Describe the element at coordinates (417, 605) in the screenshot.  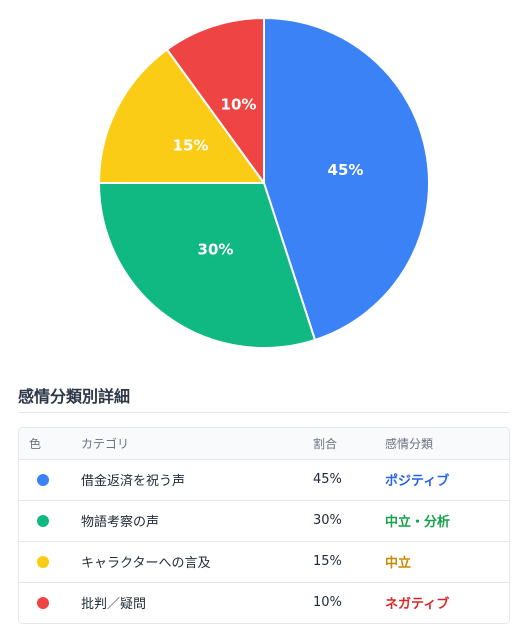
I see `sentiment-label: ネガティブ` at that location.